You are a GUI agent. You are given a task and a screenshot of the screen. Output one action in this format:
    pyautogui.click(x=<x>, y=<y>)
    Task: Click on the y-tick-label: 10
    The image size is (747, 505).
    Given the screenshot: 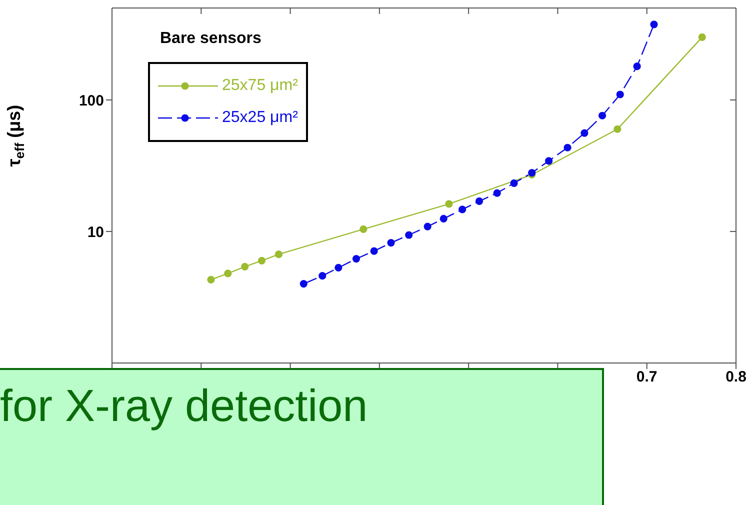 What is the action you would take?
    pyautogui.click(x=95, y=232)
    